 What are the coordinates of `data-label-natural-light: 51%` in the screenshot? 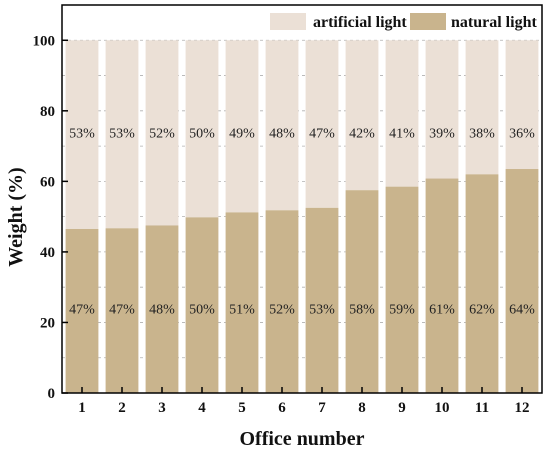 It's located at (242, 310).